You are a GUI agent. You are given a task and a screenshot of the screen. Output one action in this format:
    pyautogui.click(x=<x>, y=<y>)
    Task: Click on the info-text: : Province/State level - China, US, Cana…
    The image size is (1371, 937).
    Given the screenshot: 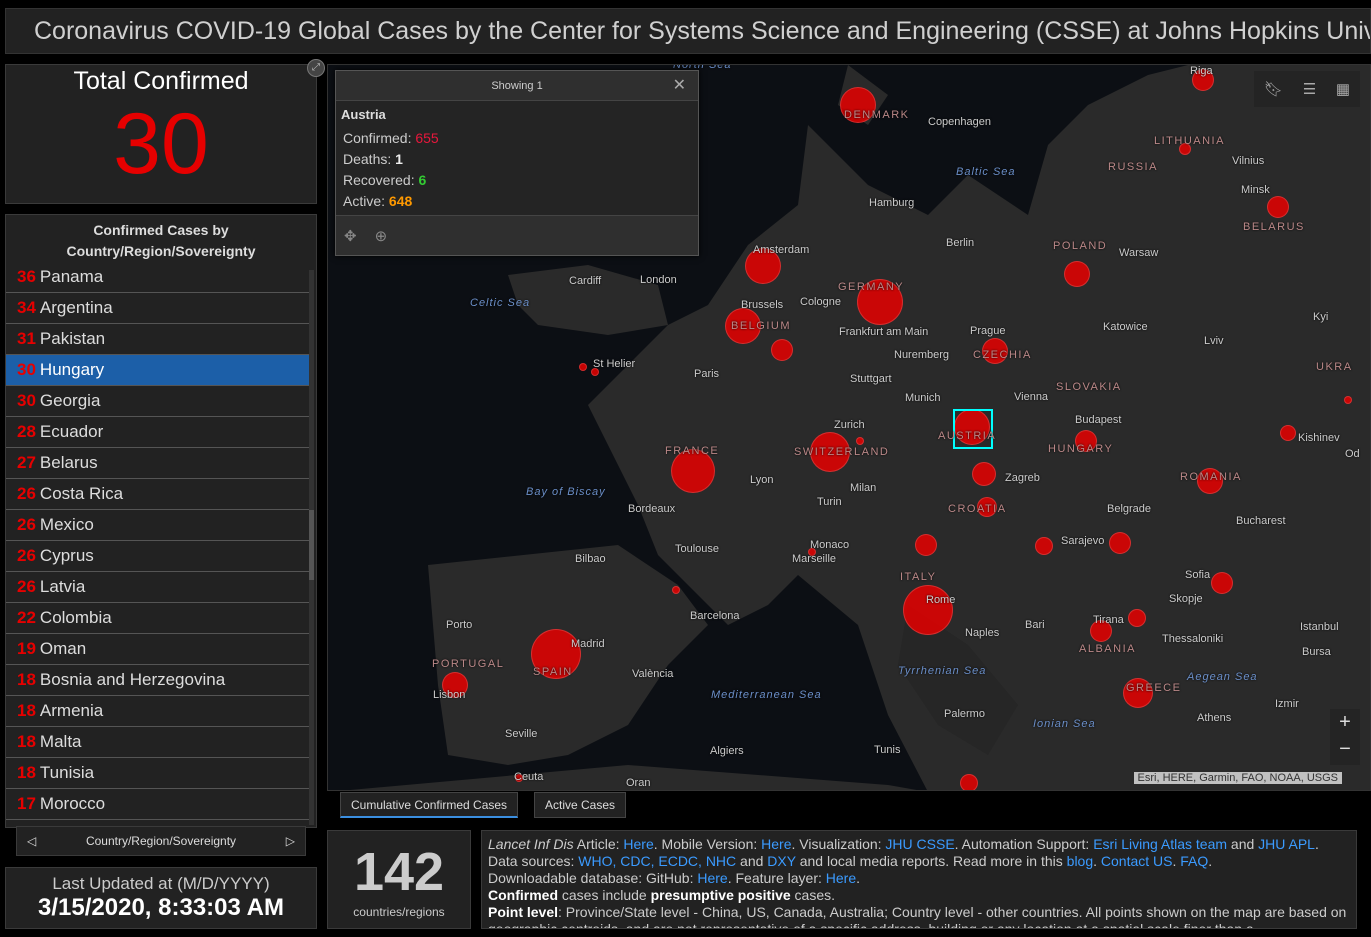 What is the action you would take?
    pyautogui.click(x=917, y=916)
    